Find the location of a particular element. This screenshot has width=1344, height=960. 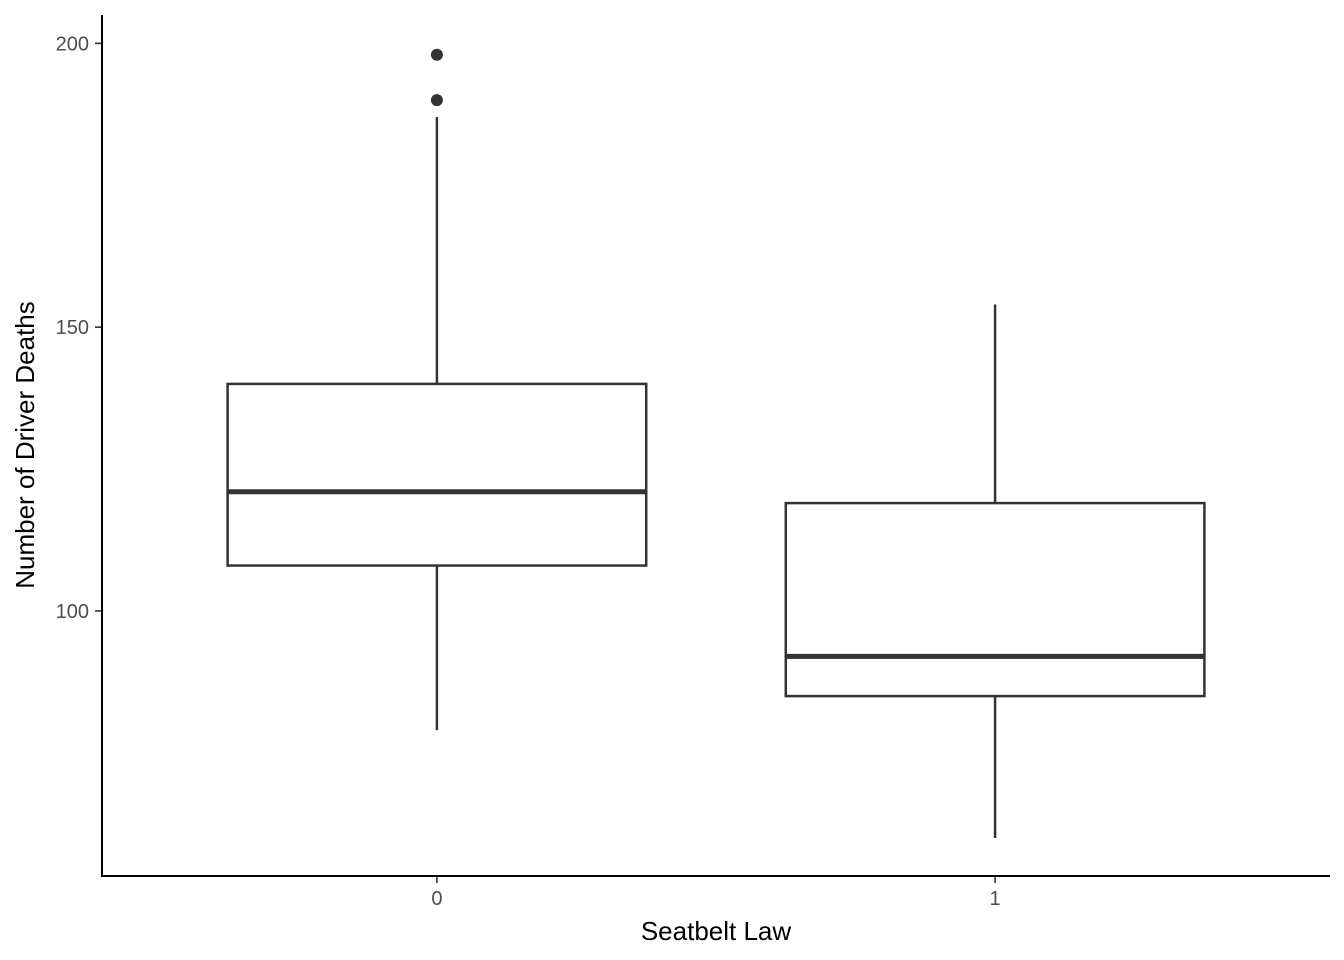

y-tick-label: 100 is located at coordinates (72, 612).